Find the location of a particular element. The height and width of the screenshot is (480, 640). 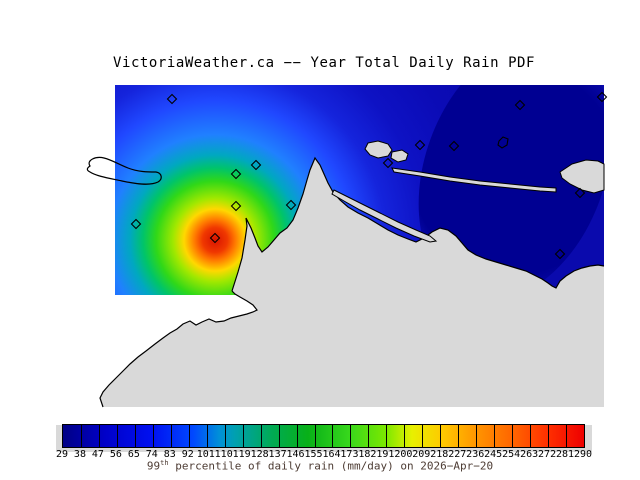

colorbar-tick-label: 92 is located at coordinates (187, 454).